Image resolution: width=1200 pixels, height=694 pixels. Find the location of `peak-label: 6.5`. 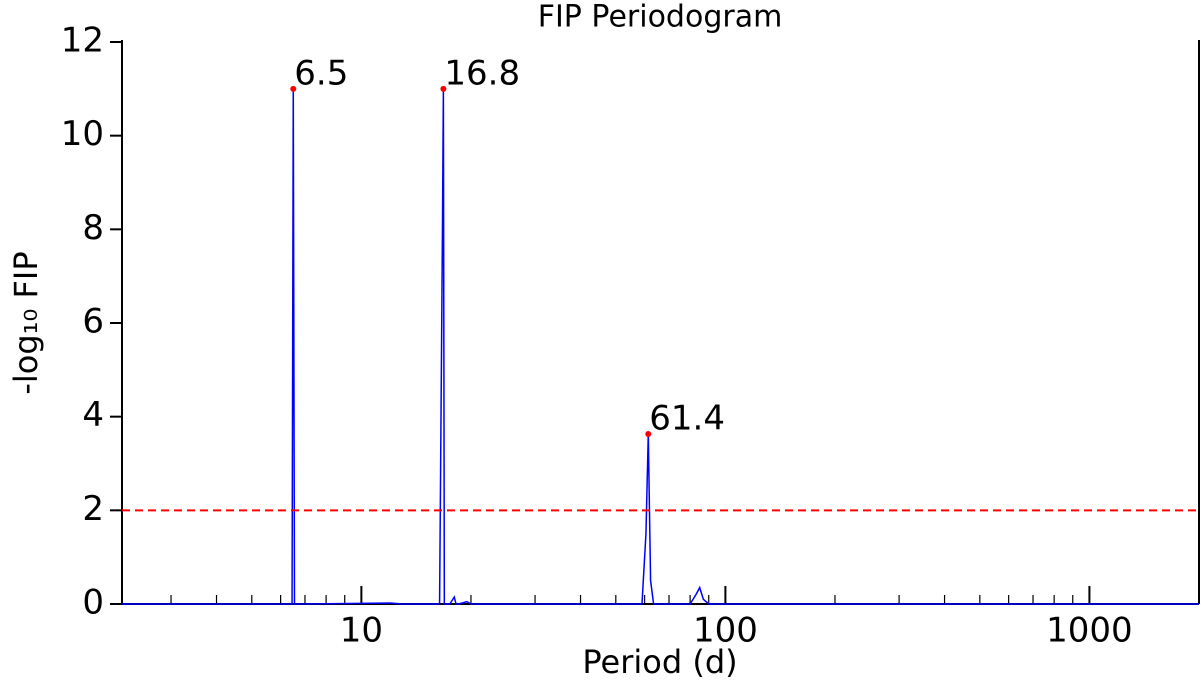

peak-label: 6.5 is located at coordinates (321, 73).